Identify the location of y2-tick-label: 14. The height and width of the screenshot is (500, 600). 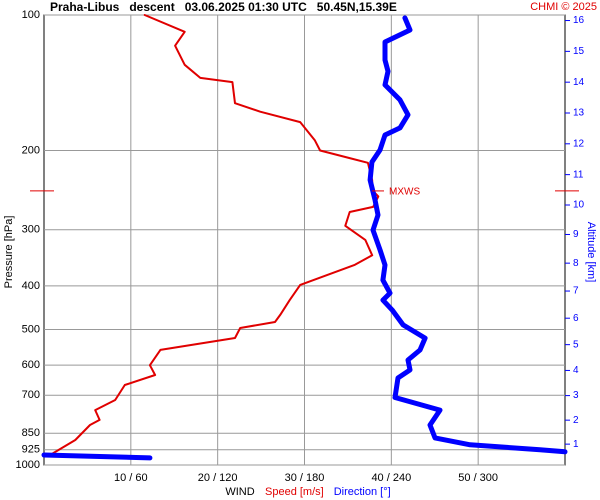
(579, 82).